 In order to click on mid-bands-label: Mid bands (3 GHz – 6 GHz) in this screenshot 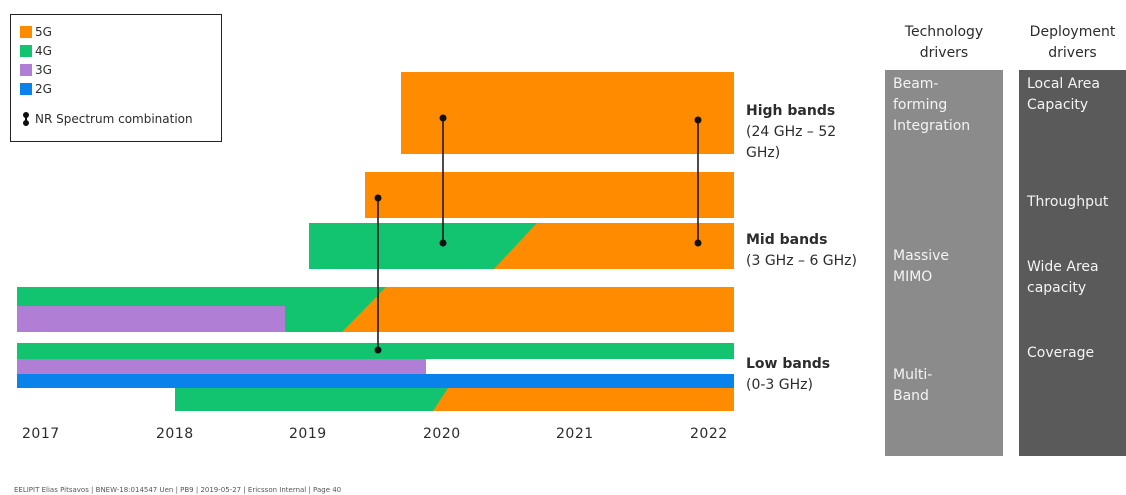, I will do `click(801, 251)`.